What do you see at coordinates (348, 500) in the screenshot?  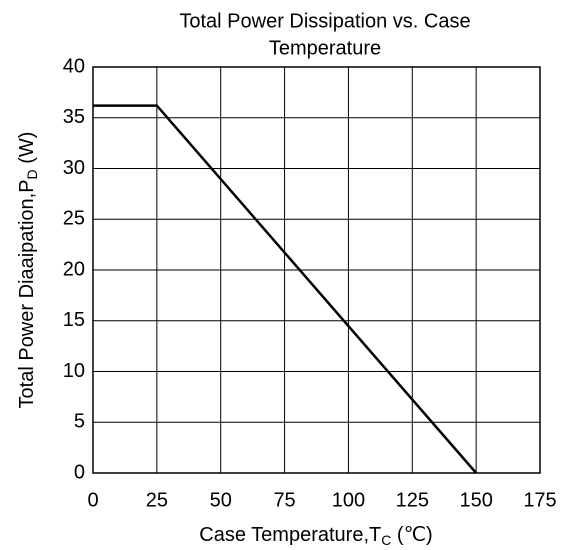 I see `x-tick-label: 100` at bounding box center [348, 500].